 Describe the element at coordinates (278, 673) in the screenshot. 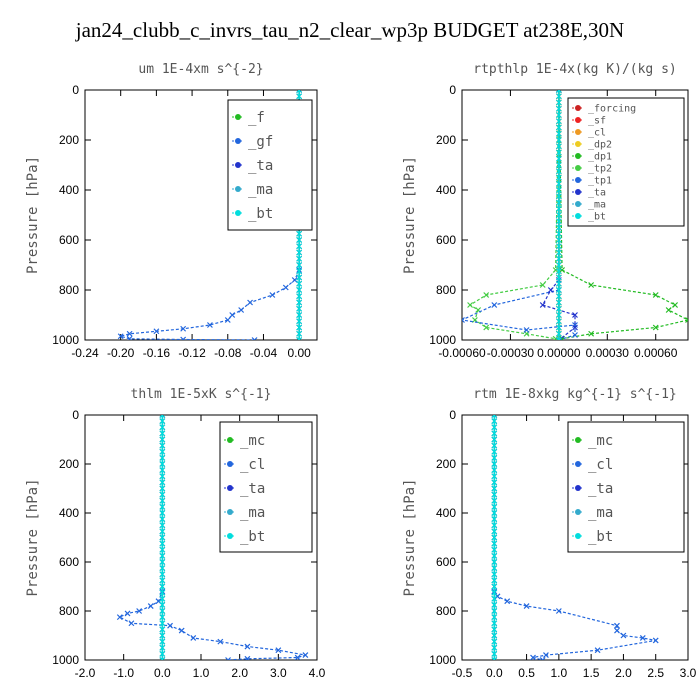

I see `x-tick-label: 3.0` at that location.